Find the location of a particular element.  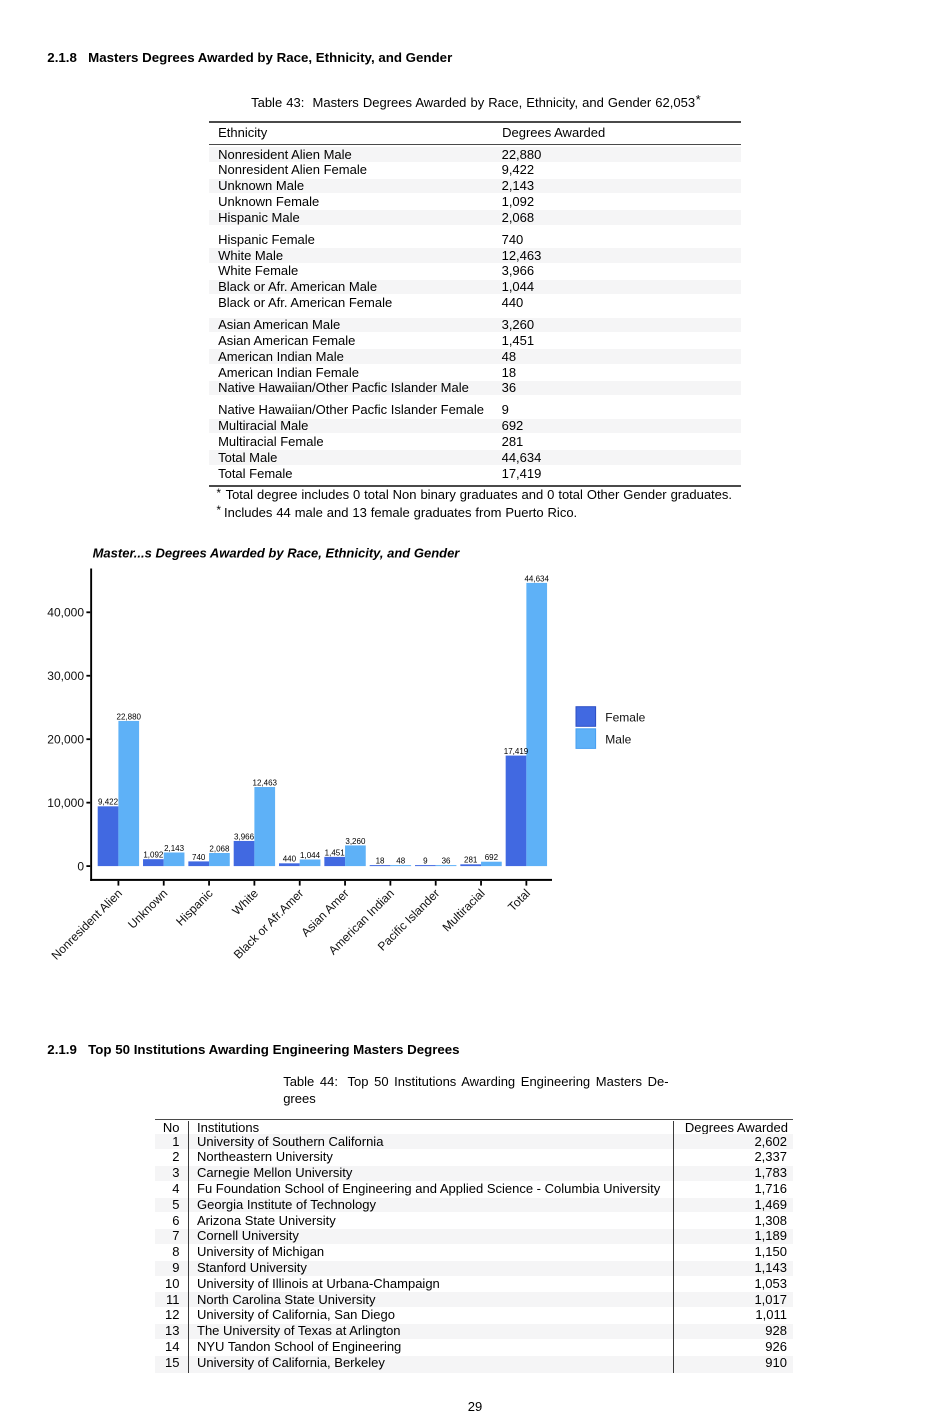

svg-text: 40,000 is located at coordinates (65, 613).